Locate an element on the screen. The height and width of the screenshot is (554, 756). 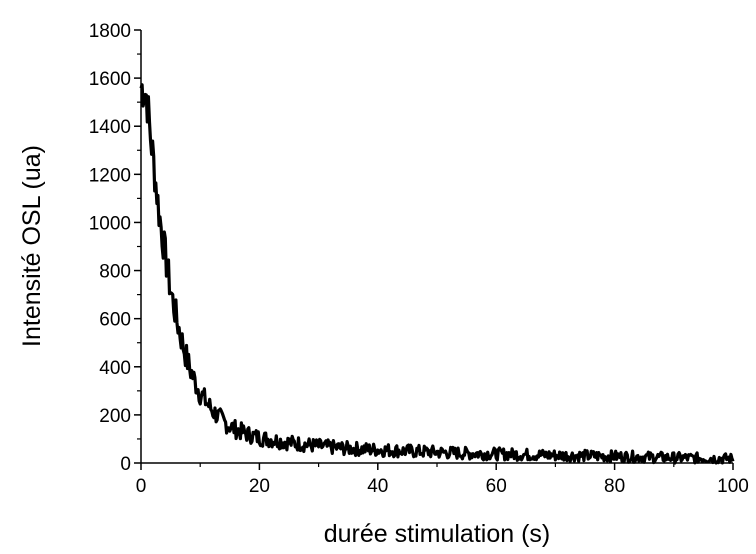
y-tick-label: 1600 is located at coordinates (110, 79).